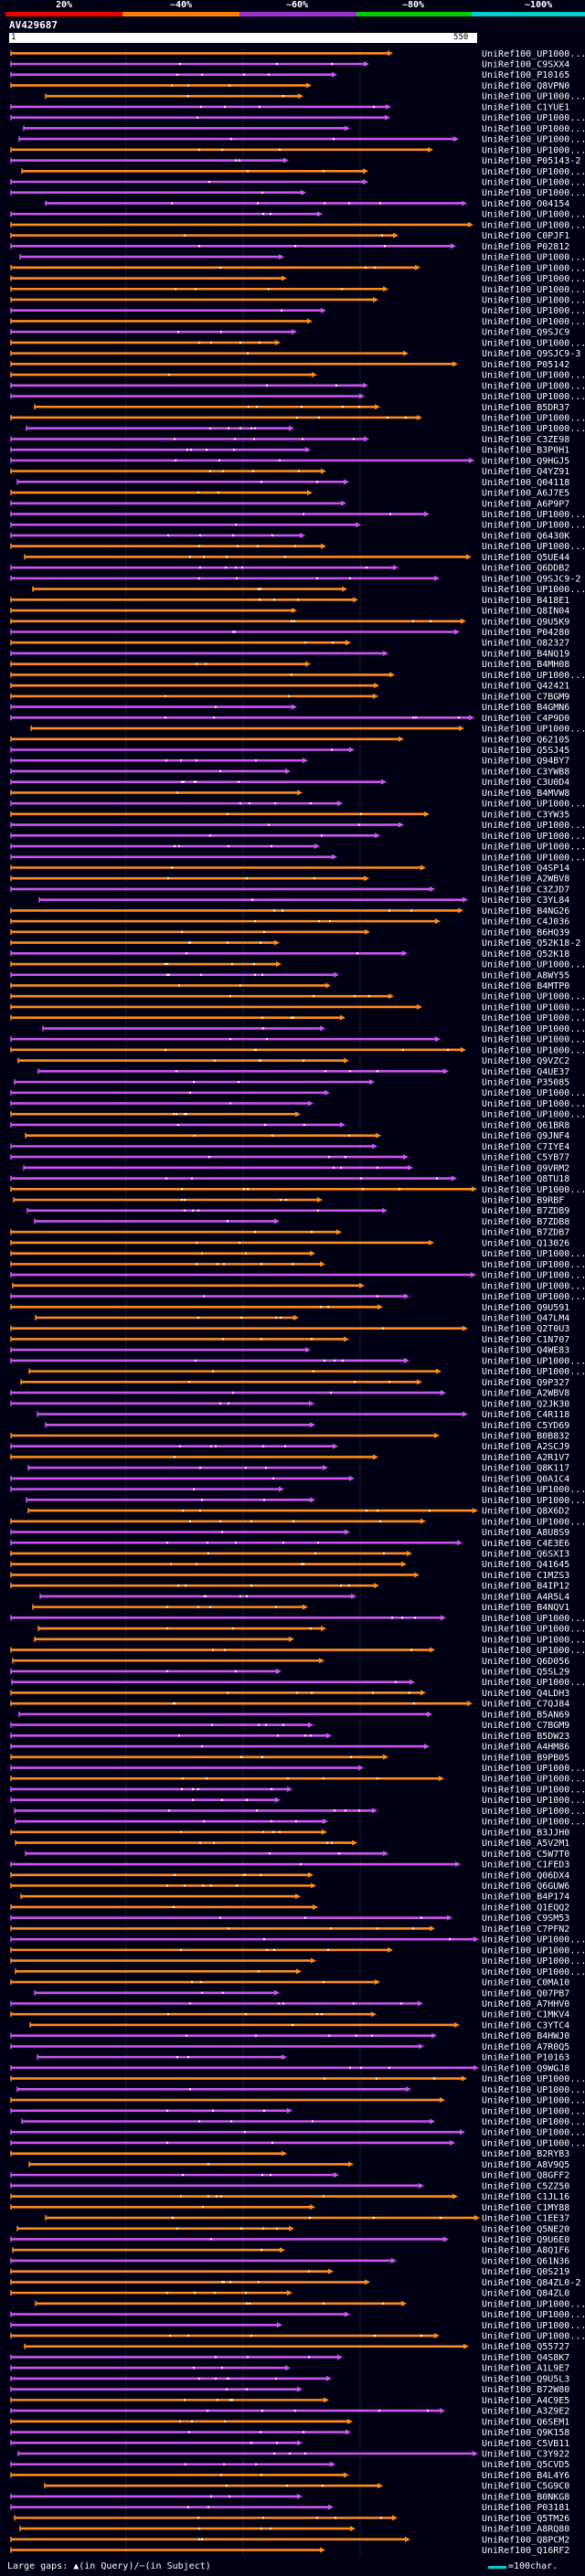 This screenshot has width=585, height=2576. What do you see at coordinates (525, 504) in the screenshot?
I see `hit-label: UniRef100_A6P9P7` at bounding box center [525, 504].